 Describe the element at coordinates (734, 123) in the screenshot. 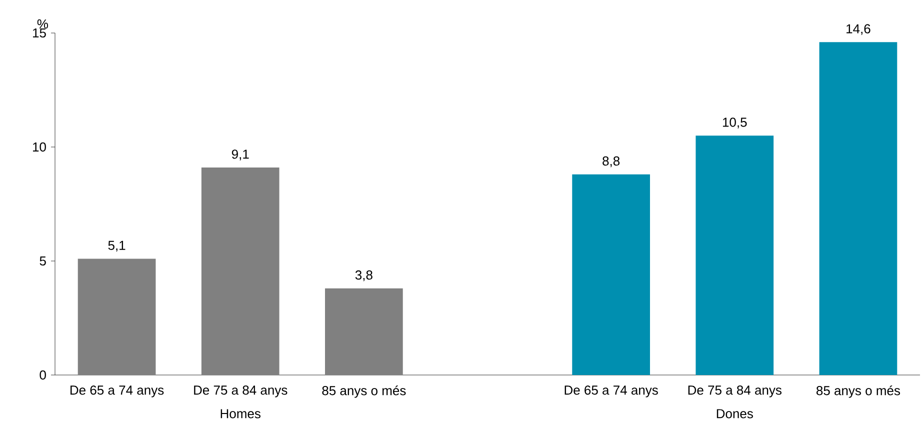

I see `data-label: 10,5` at that location.